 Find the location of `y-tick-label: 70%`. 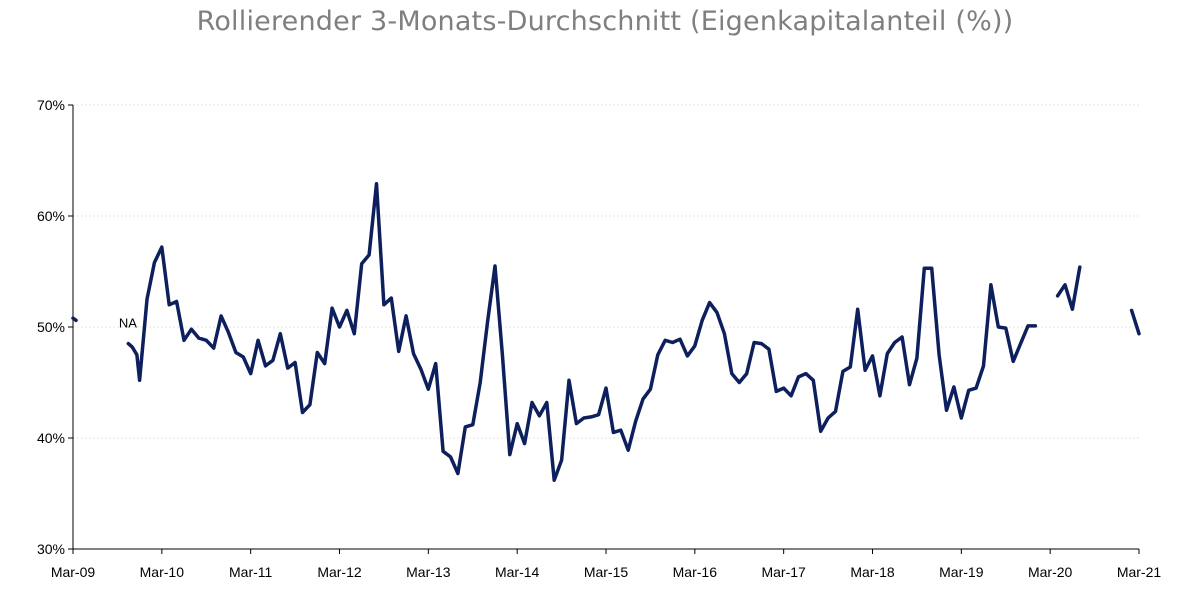

y-tick-label: 70% is located at coordinates (51, 105).